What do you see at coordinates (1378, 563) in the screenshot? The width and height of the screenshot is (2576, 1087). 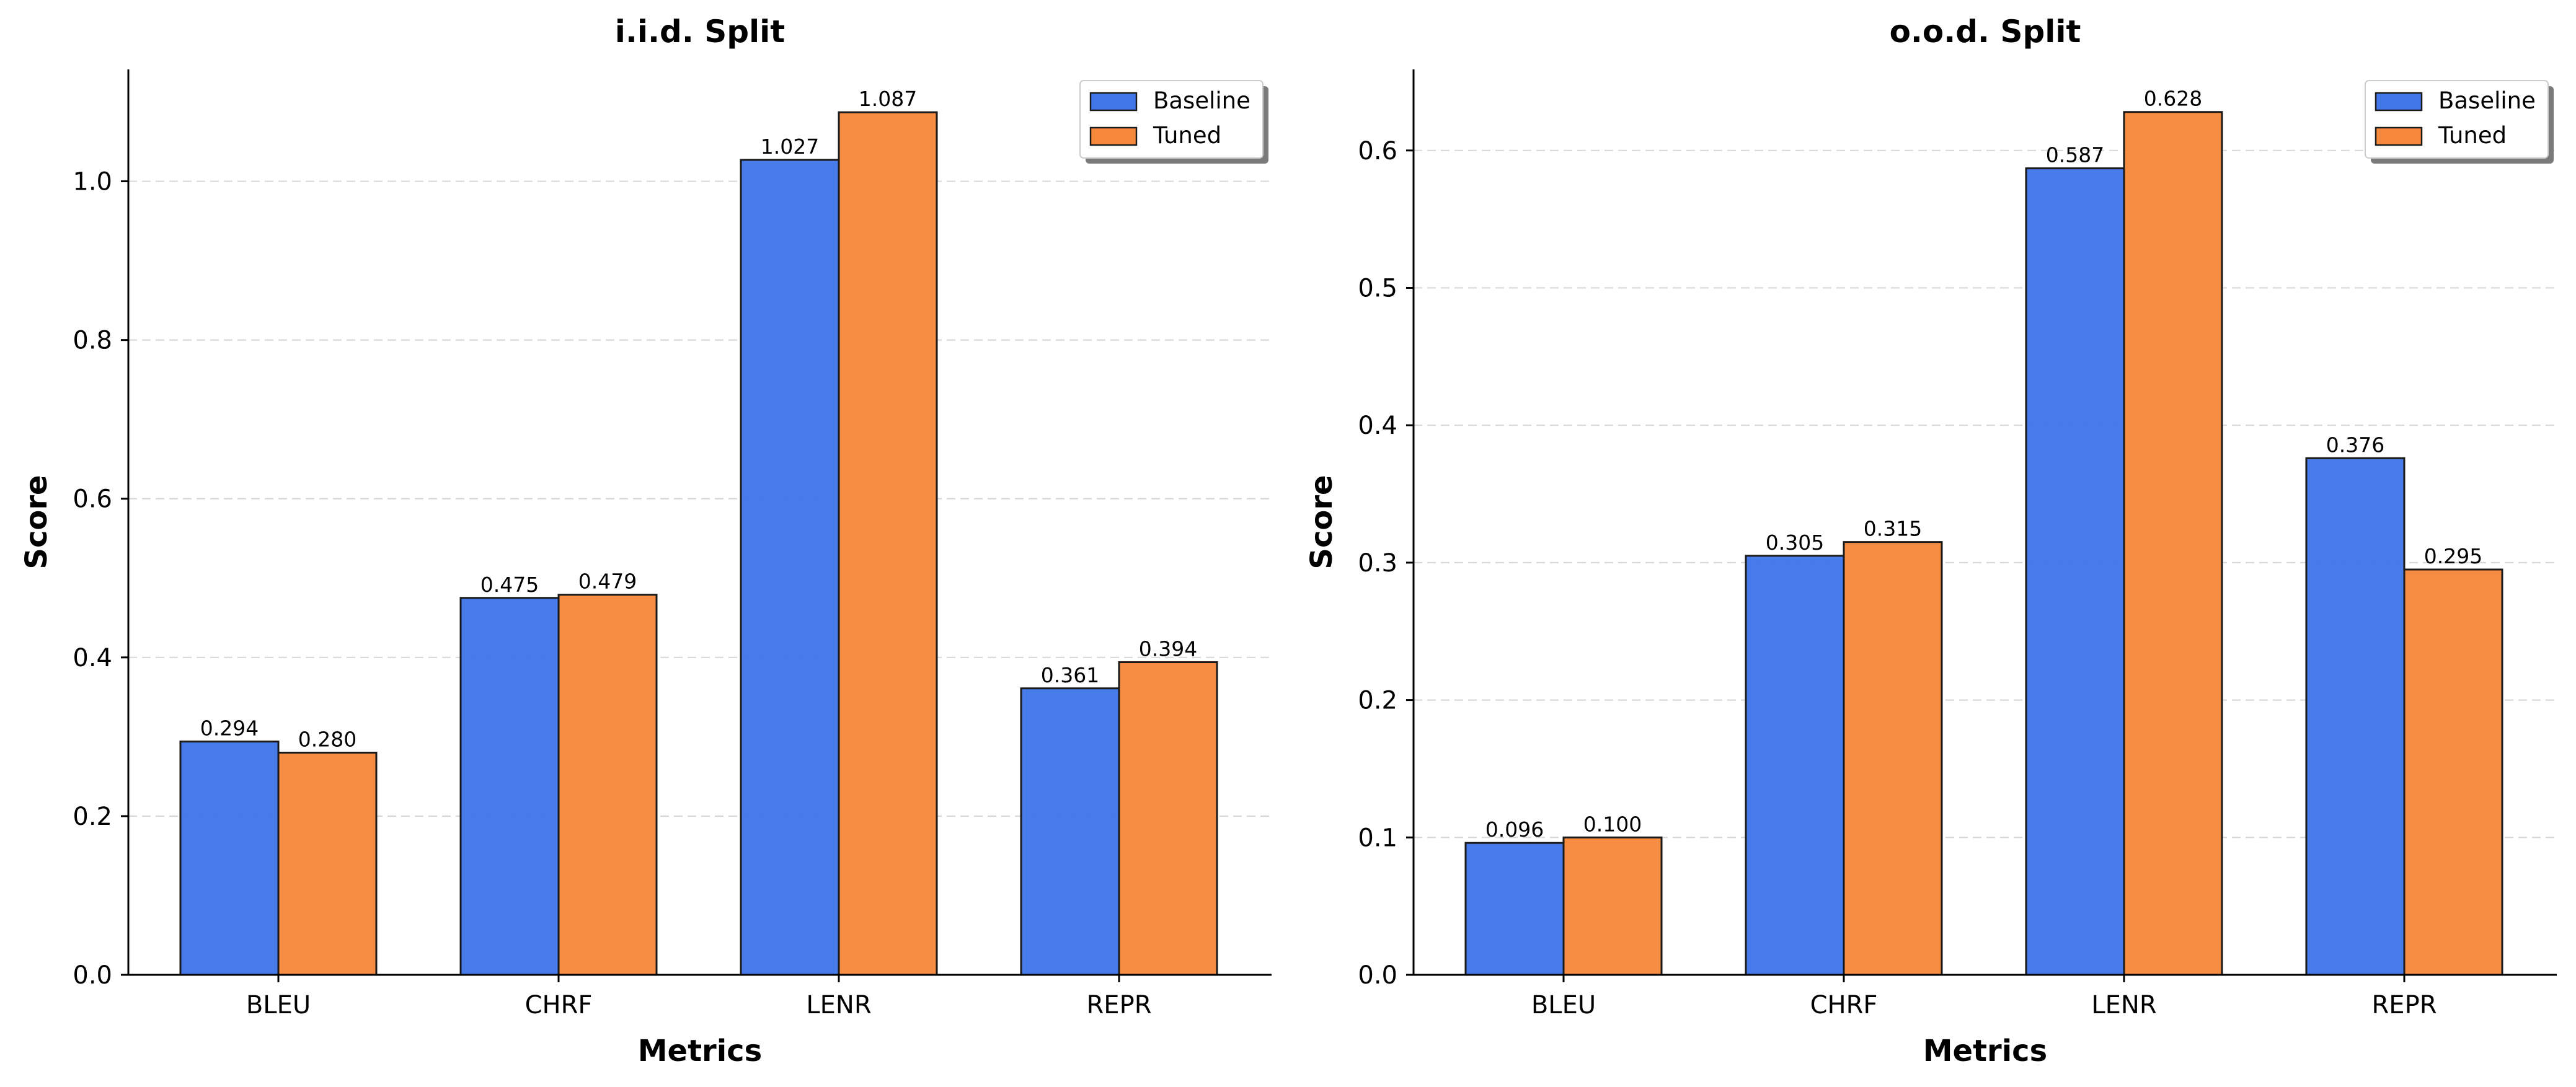 I see `y-tick-label: 0.3` at bounding box center [1378, 563].